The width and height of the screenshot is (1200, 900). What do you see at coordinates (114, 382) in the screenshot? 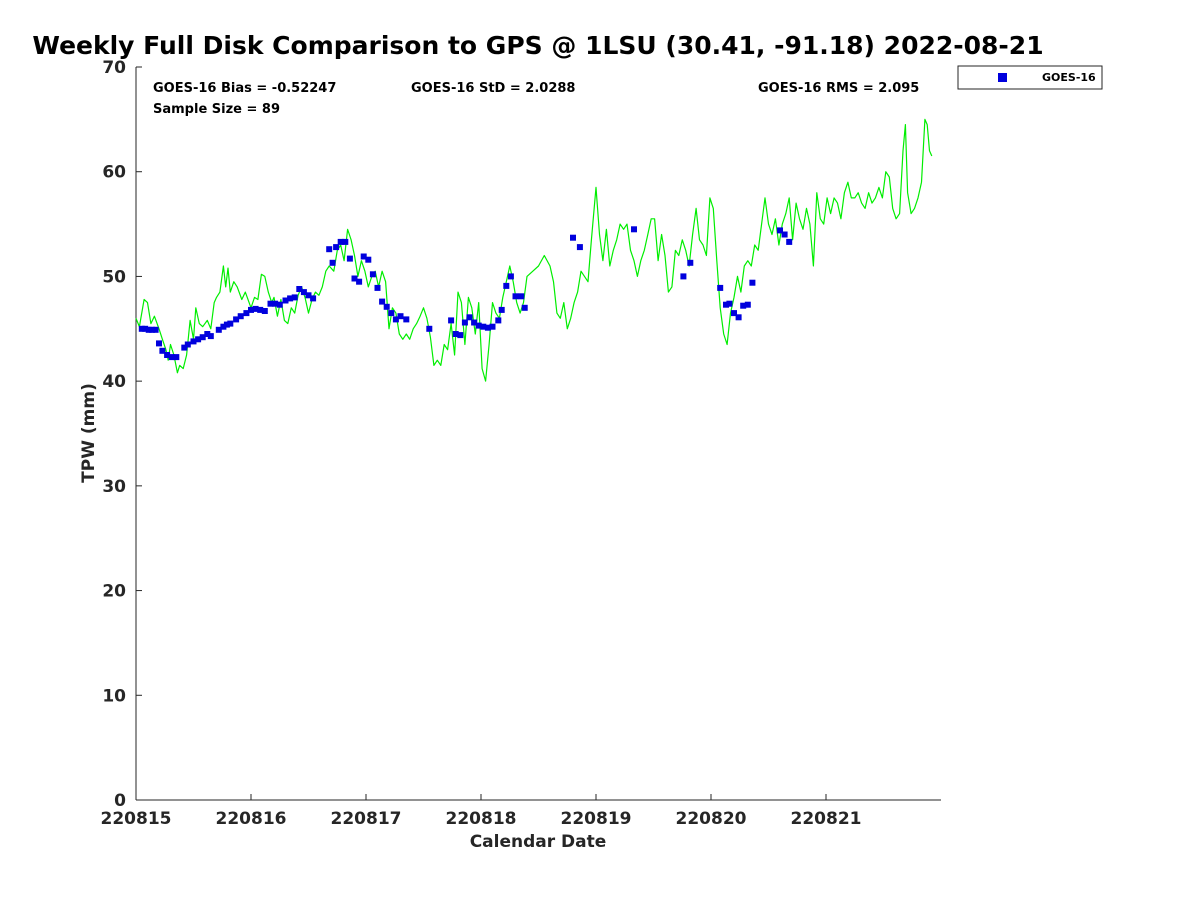
I see `y-tick-label: 40` at bounding box center [114, 382].